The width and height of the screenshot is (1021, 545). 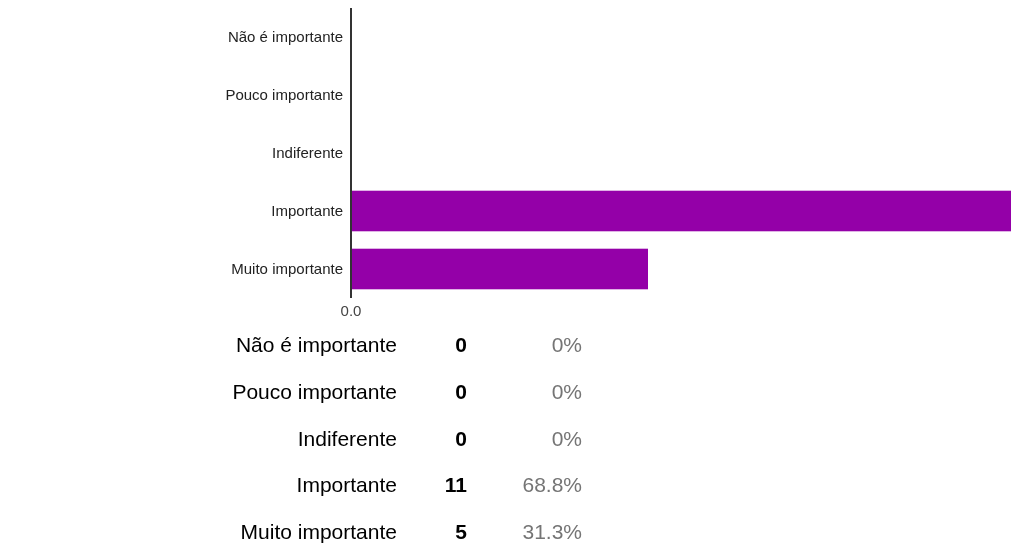 I want to click on text: 0.0, so click(x=351, y=310).